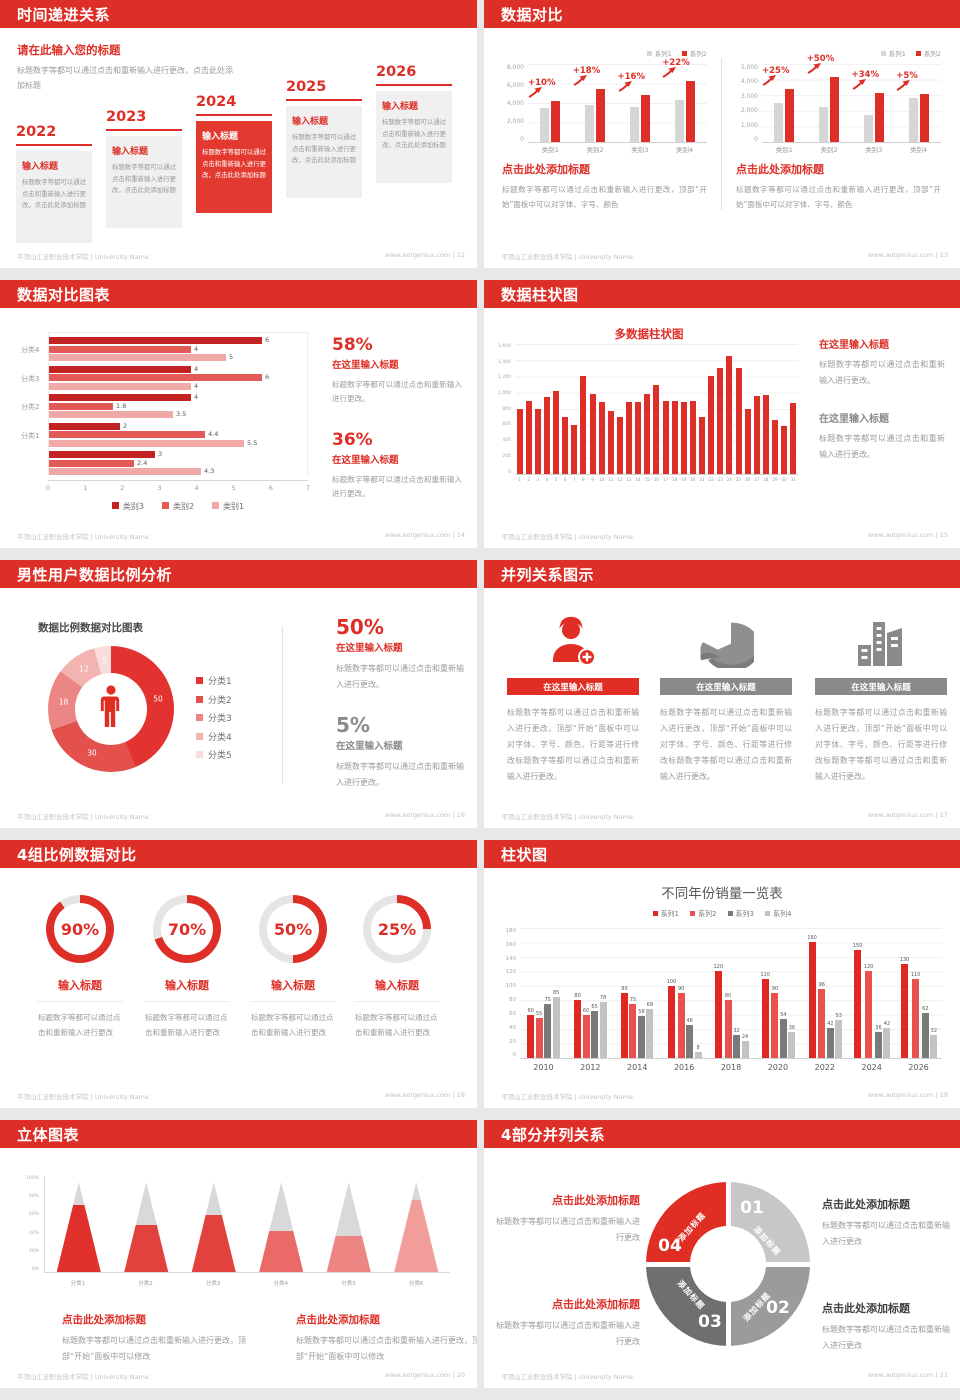 This screenshot has height=1400, width=960. Describe the element at coordinates (711, 479) in the screenshot. I see `x-label: 22` at that location.